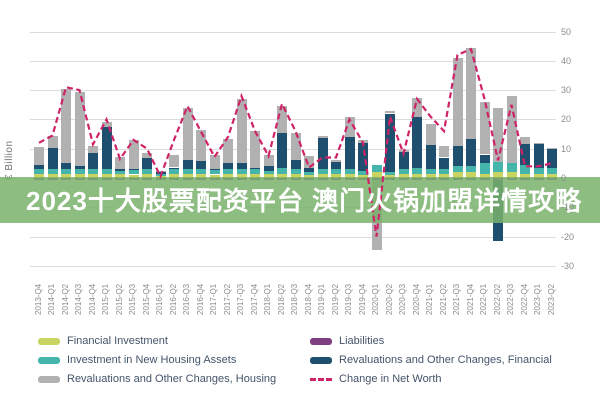 The image size is (600, 400). What do you see at coordinates (105, 299) in the screenshot?
I see `x-axis-label: 2015-Q1` at bounding box center [105, 299].